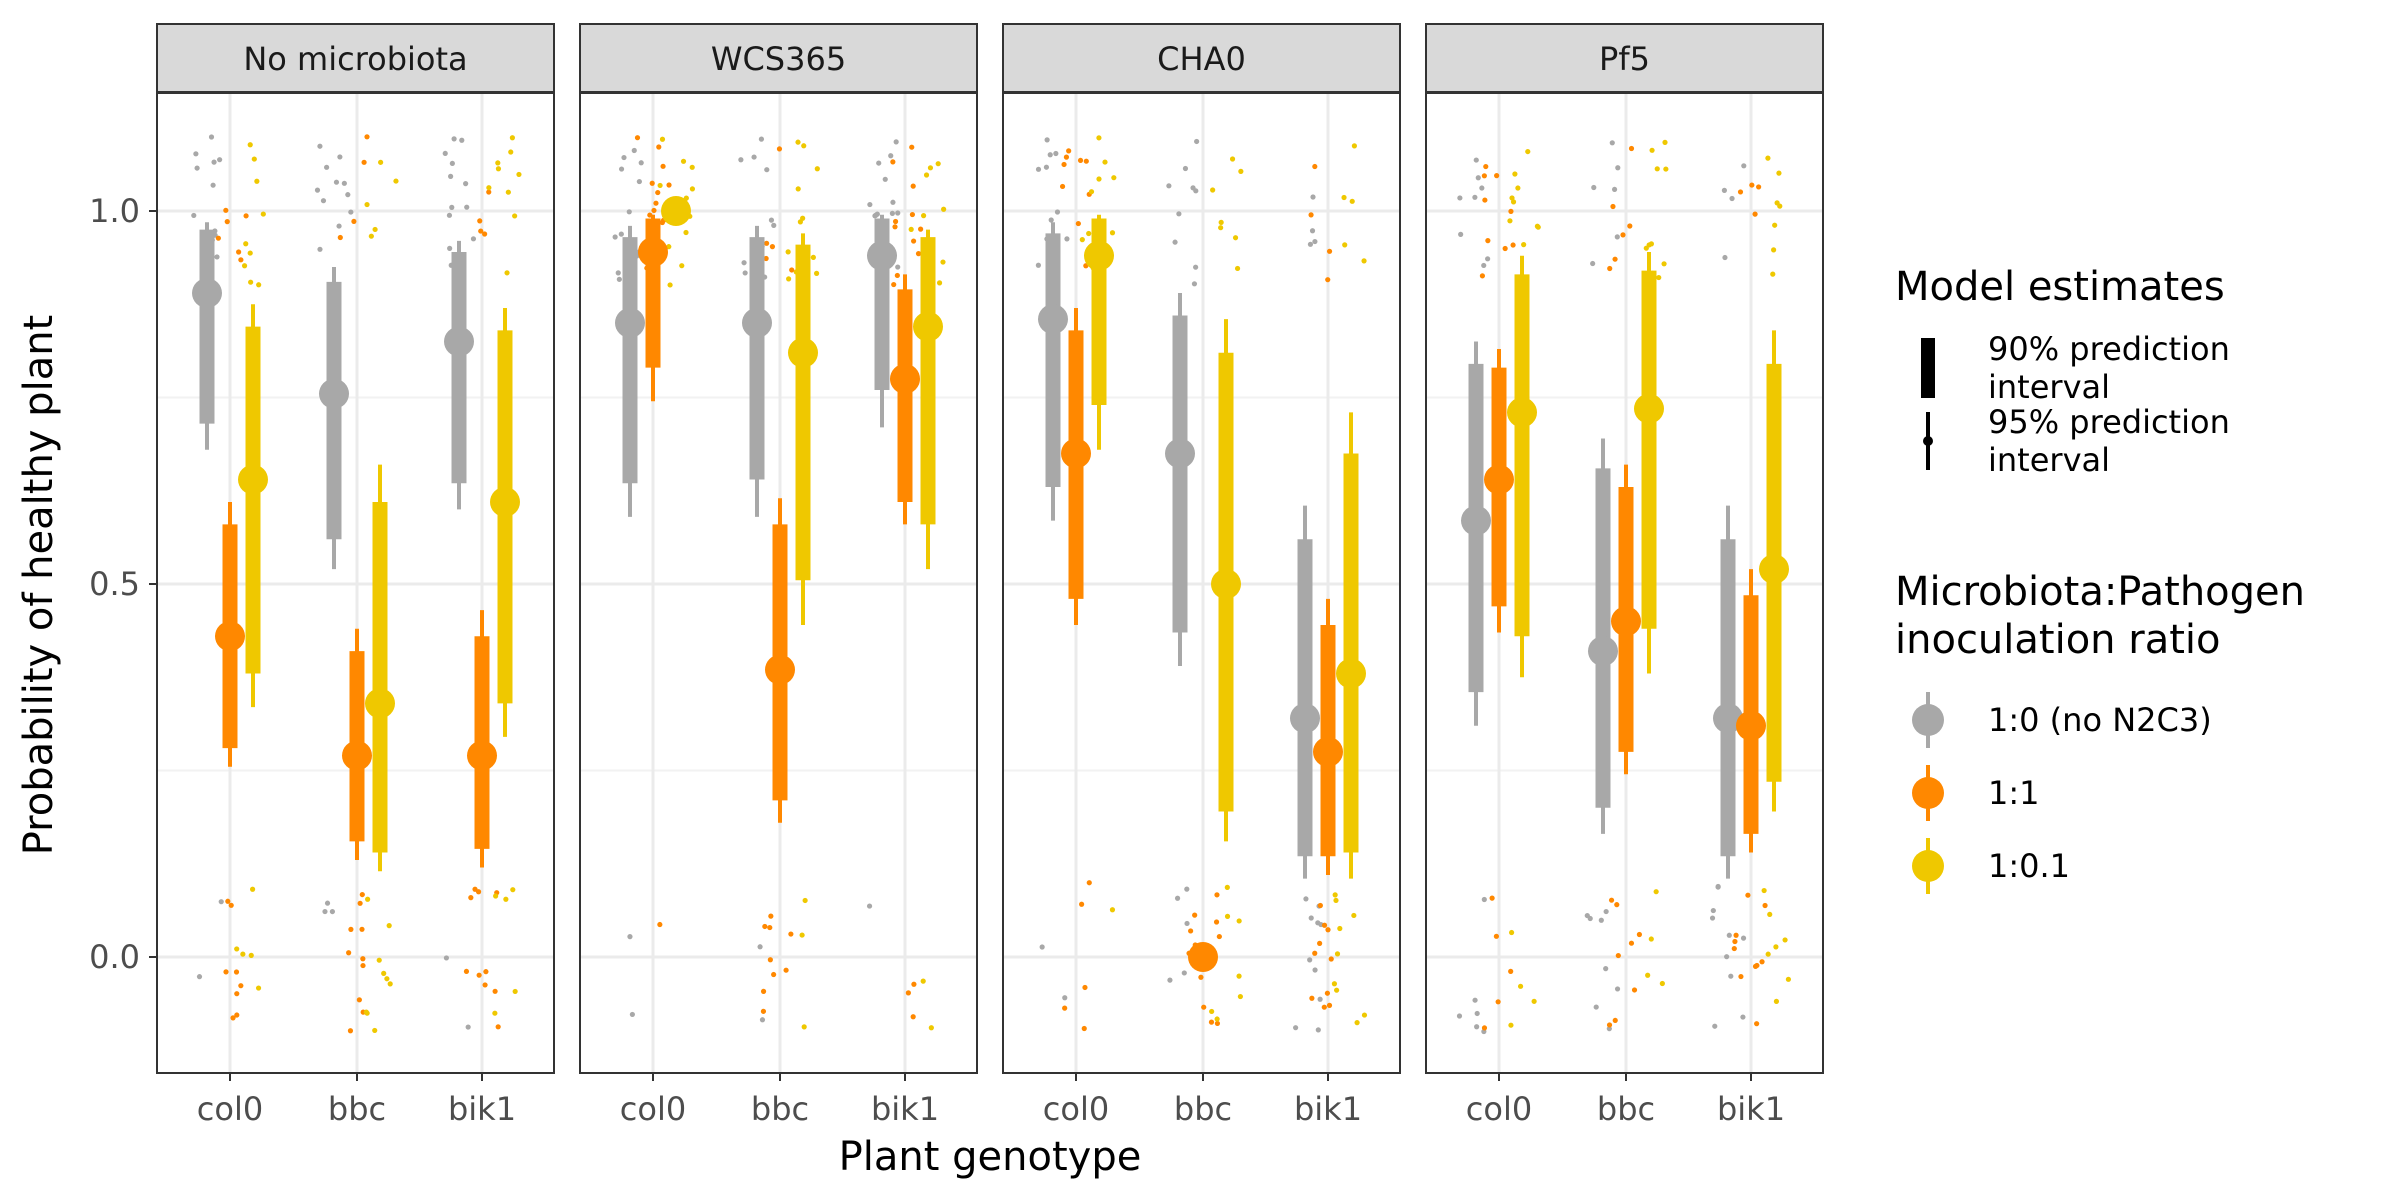  What do you see at coordinates (1928, 368) in the screenshot?
I see `legend-90-key` at bounding box center [1928, 368].